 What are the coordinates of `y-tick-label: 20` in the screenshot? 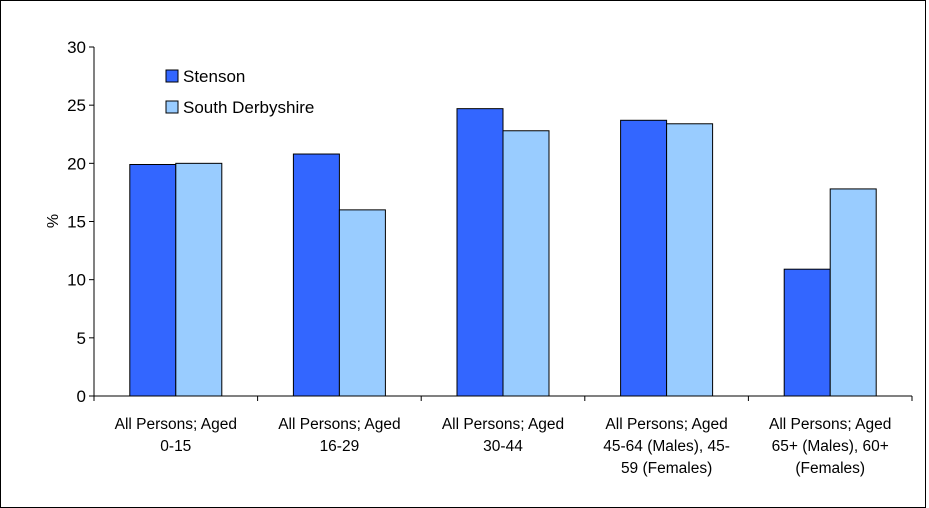 It's located at (76, 163).